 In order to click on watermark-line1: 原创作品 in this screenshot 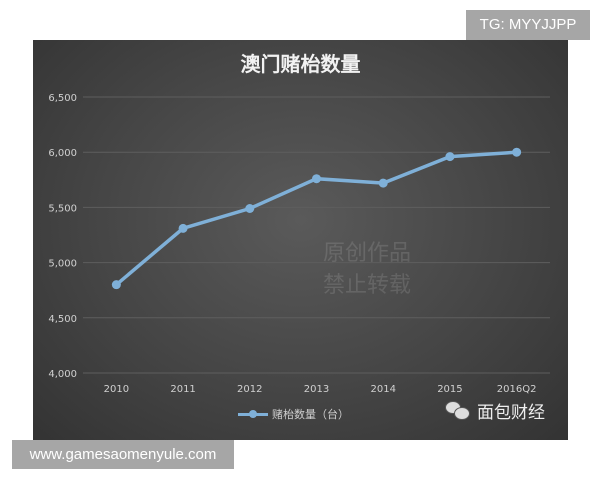, I will do `click(367, 253)`.